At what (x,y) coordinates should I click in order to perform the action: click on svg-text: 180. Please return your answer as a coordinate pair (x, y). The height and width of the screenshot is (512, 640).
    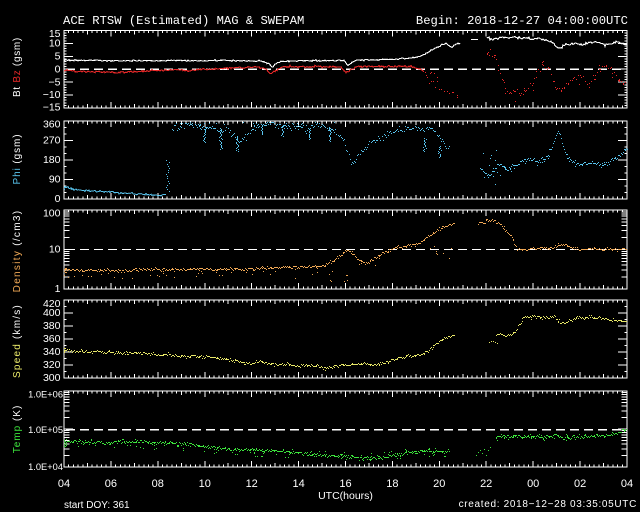
    Looking at the image, I should click on (52, 160).